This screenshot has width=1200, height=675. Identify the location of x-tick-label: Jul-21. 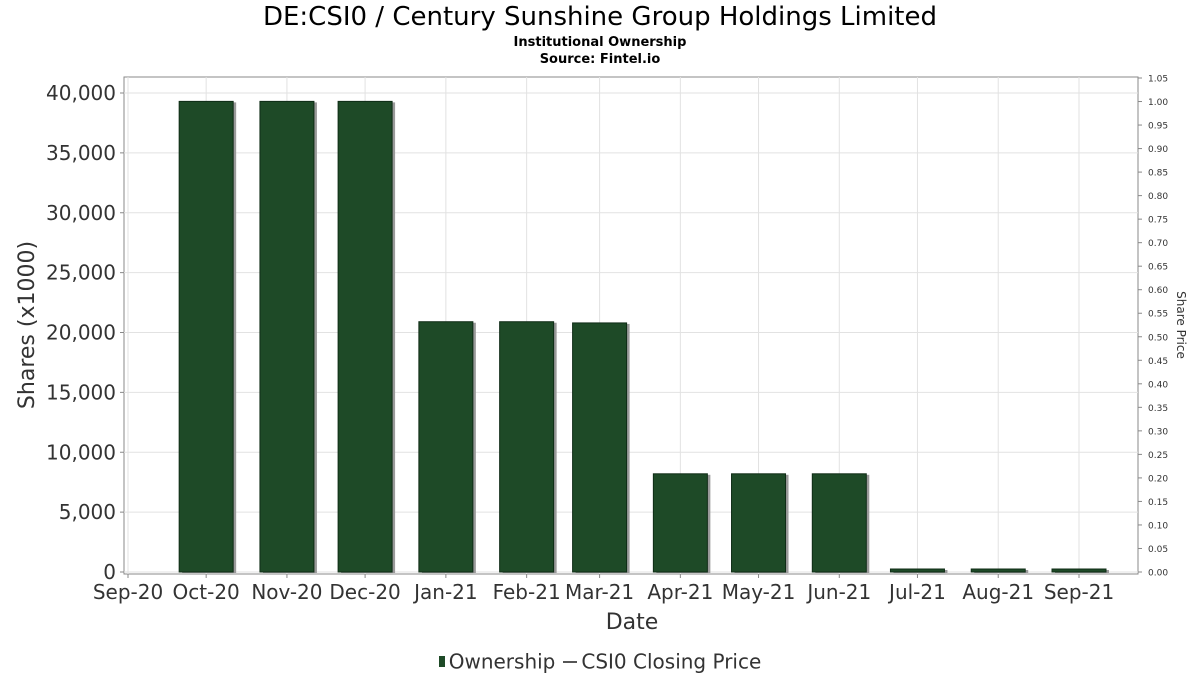
(916, 592).